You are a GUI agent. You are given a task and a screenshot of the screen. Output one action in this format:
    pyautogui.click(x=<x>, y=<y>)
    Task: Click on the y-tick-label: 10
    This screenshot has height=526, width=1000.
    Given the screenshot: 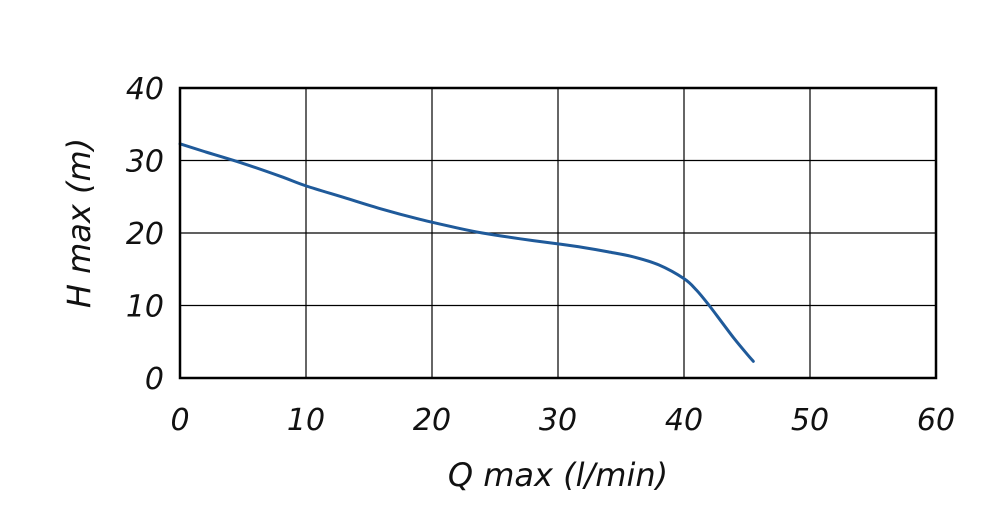 What is the action you would take?
    pyautogui.click(x=145, y=307)
    